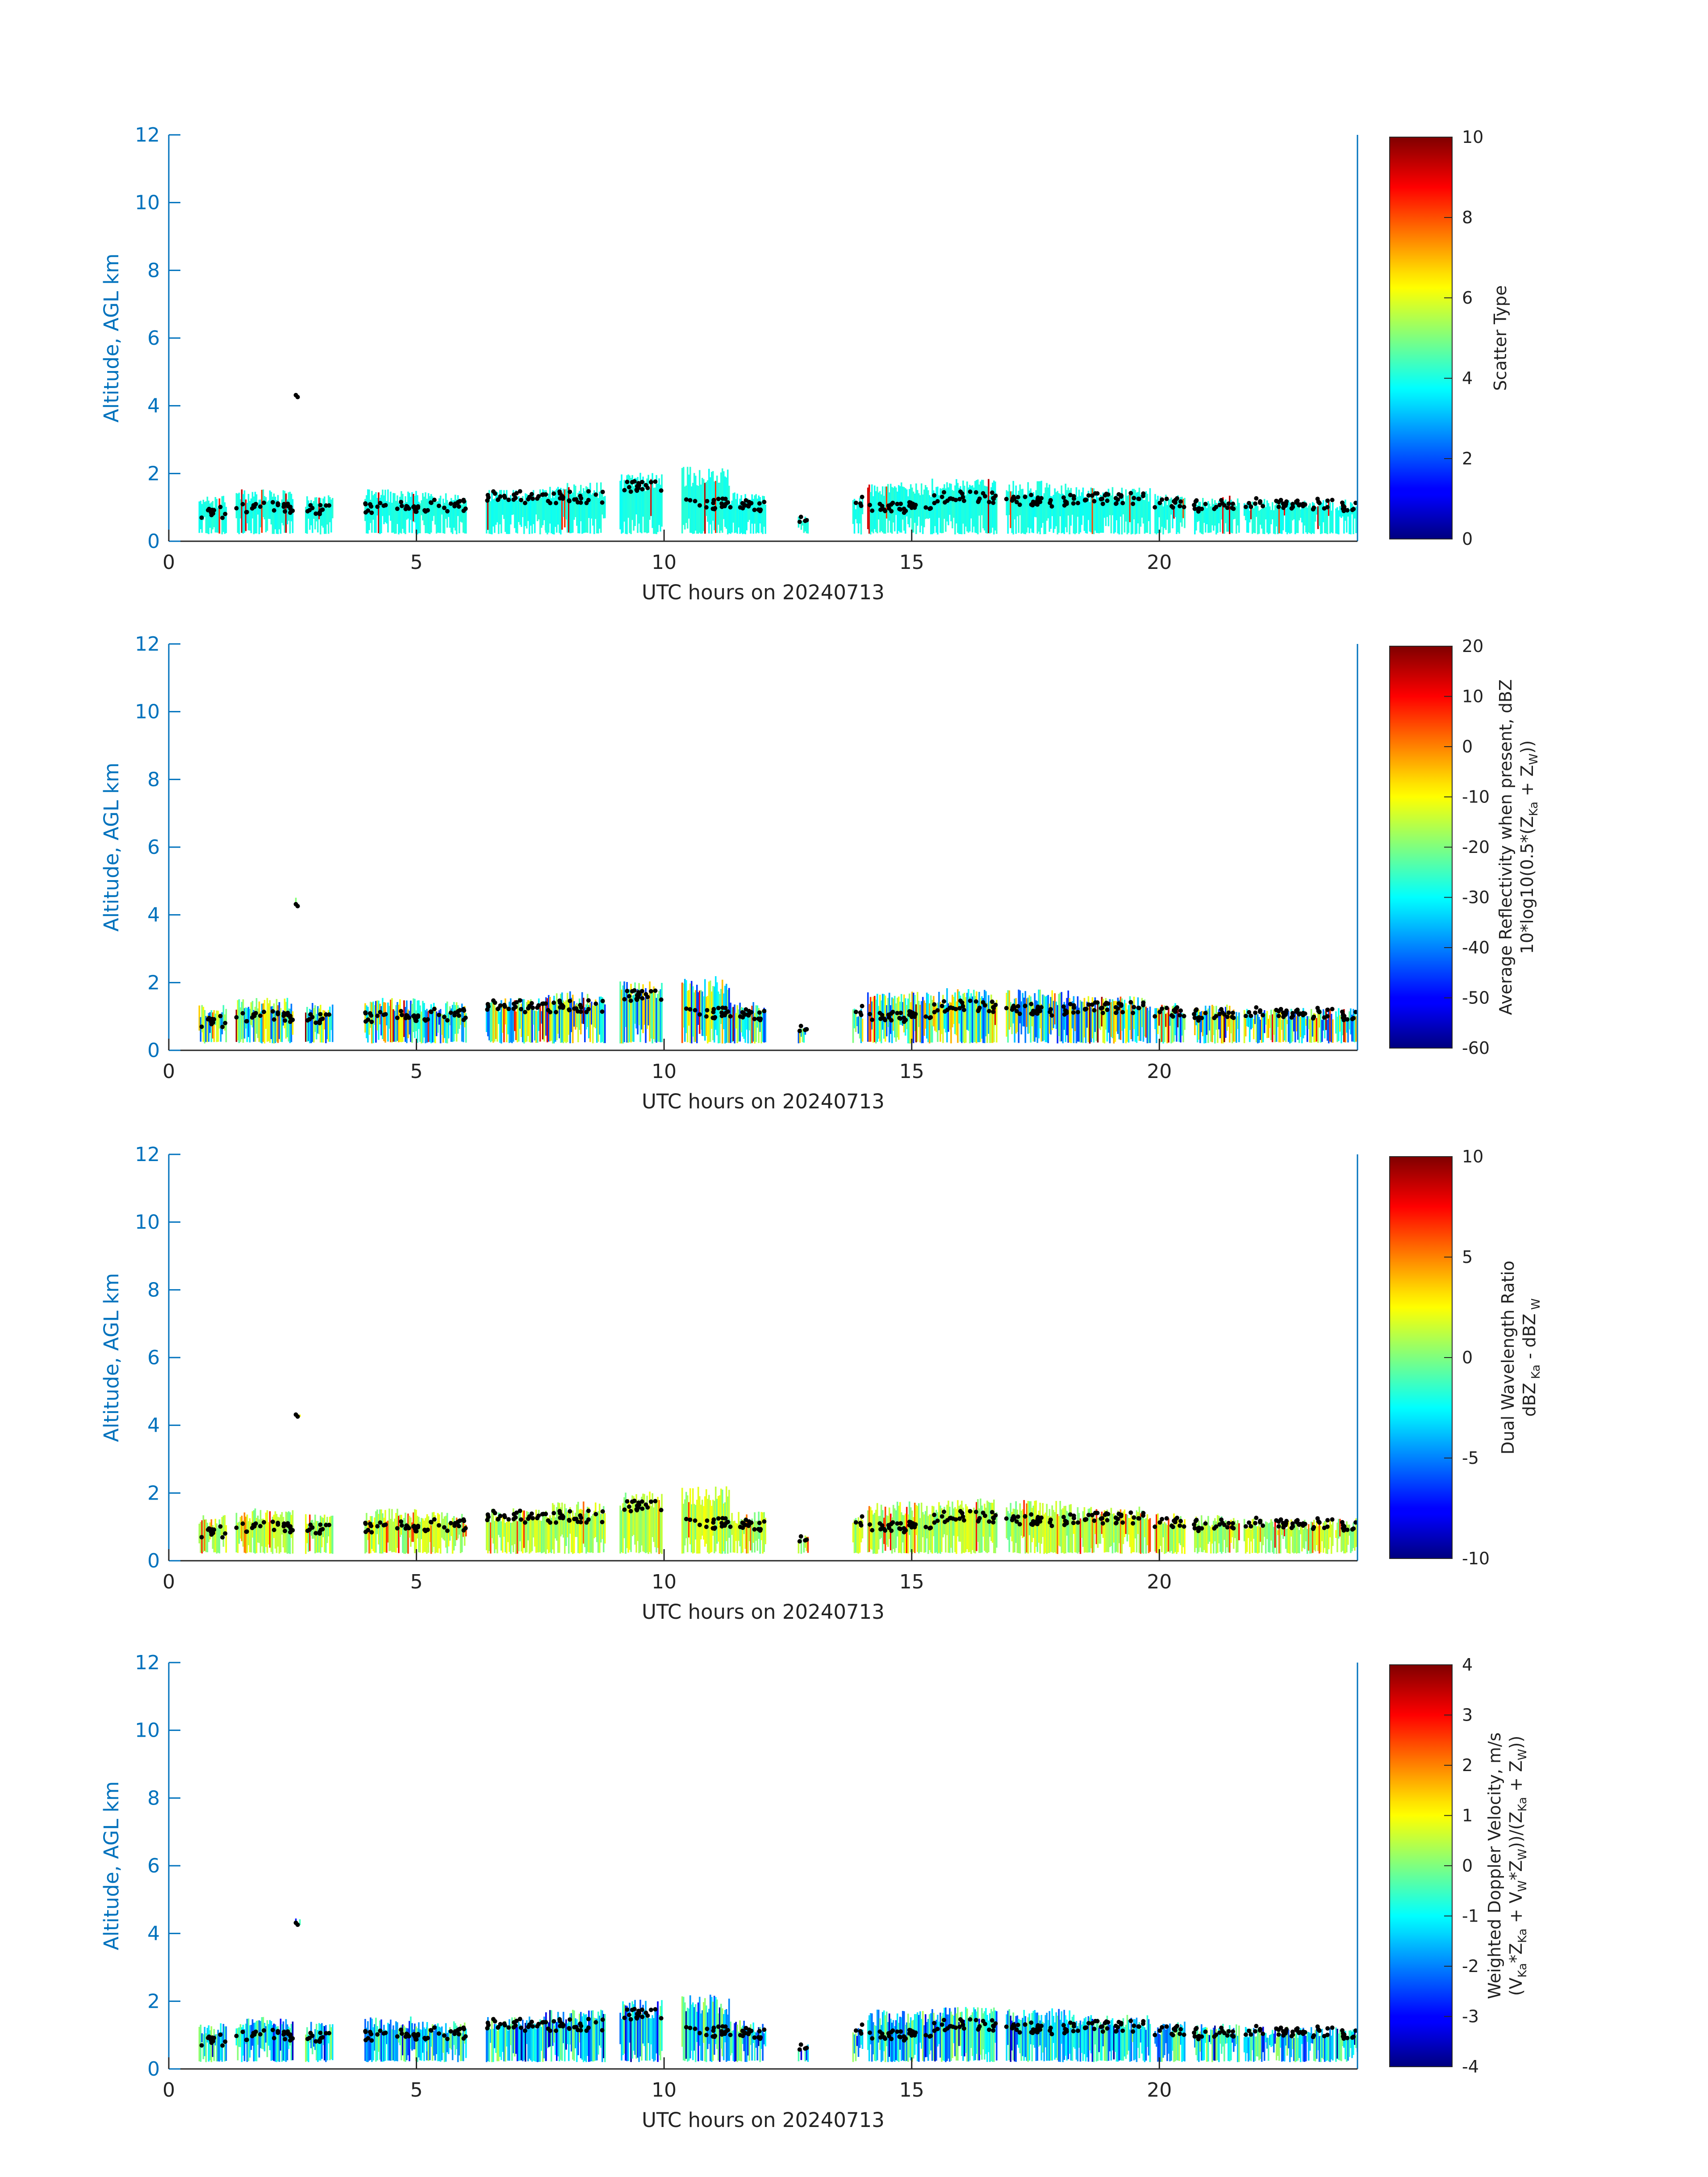 The width and height of the screenshot is (1708, 2177). I want to click on colorbar-label-line-1: Average Reflectivity when present, dBZ, so click(1506, 847).